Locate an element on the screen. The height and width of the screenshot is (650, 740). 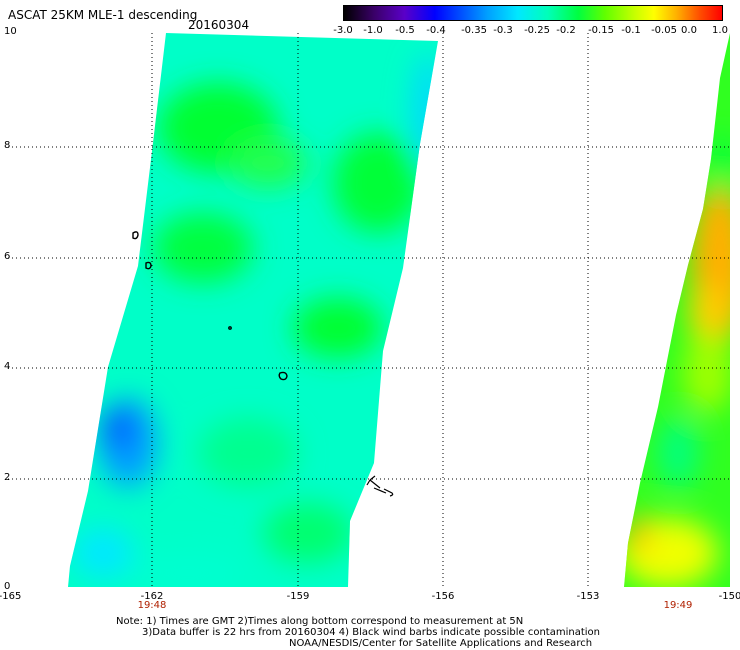
colorbar-label: -1.0 is located at coordinates (373, 30).